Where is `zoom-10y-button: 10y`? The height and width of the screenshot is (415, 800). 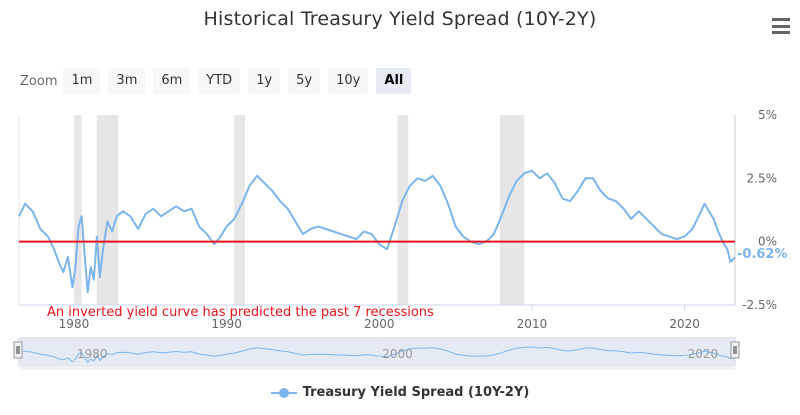
zoom-10y-button: 10y is located at coordinates (348, 81).